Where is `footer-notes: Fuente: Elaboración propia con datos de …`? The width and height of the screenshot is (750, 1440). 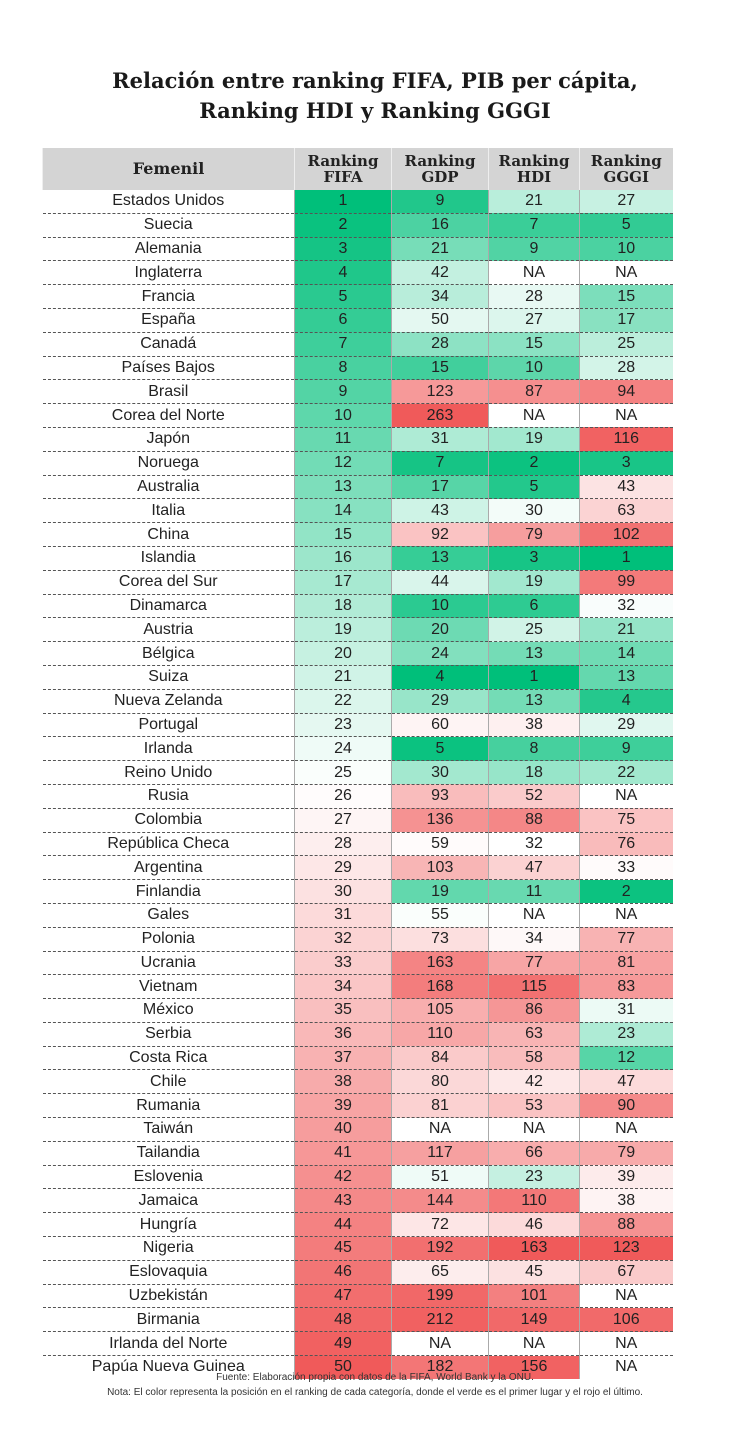 footer-notes: Fuente: Elaboración propia con datos de … is located at coordinates (375, 1385).